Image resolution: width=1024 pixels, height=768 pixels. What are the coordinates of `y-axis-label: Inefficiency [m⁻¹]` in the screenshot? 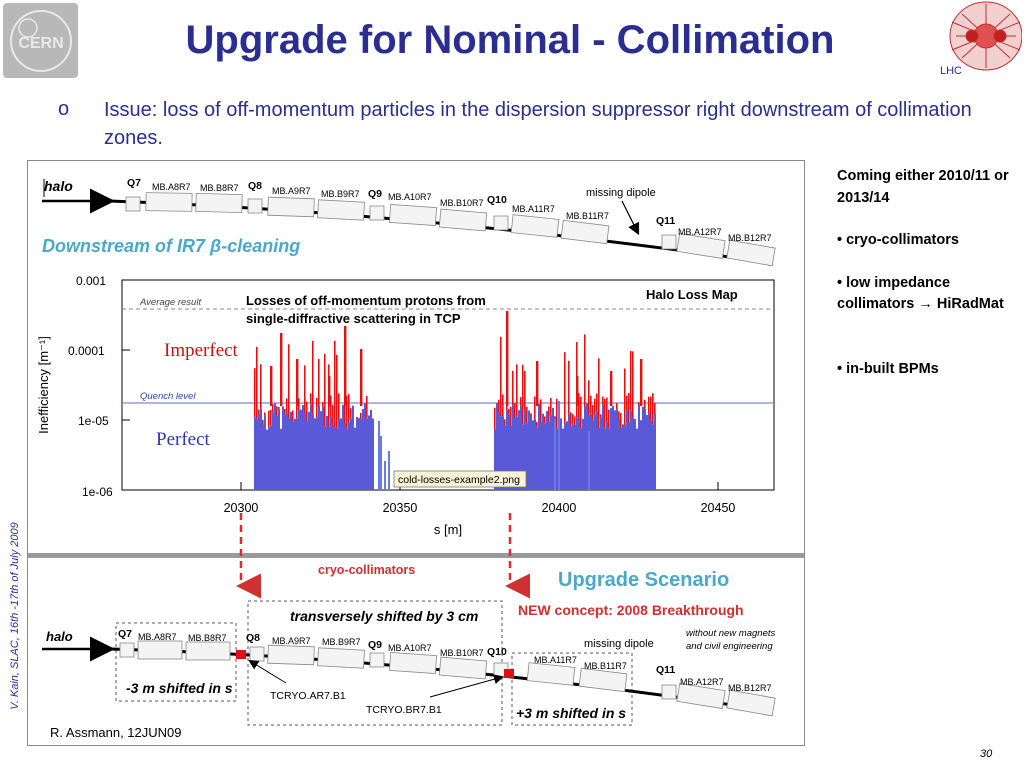 It's located at (43, 385).